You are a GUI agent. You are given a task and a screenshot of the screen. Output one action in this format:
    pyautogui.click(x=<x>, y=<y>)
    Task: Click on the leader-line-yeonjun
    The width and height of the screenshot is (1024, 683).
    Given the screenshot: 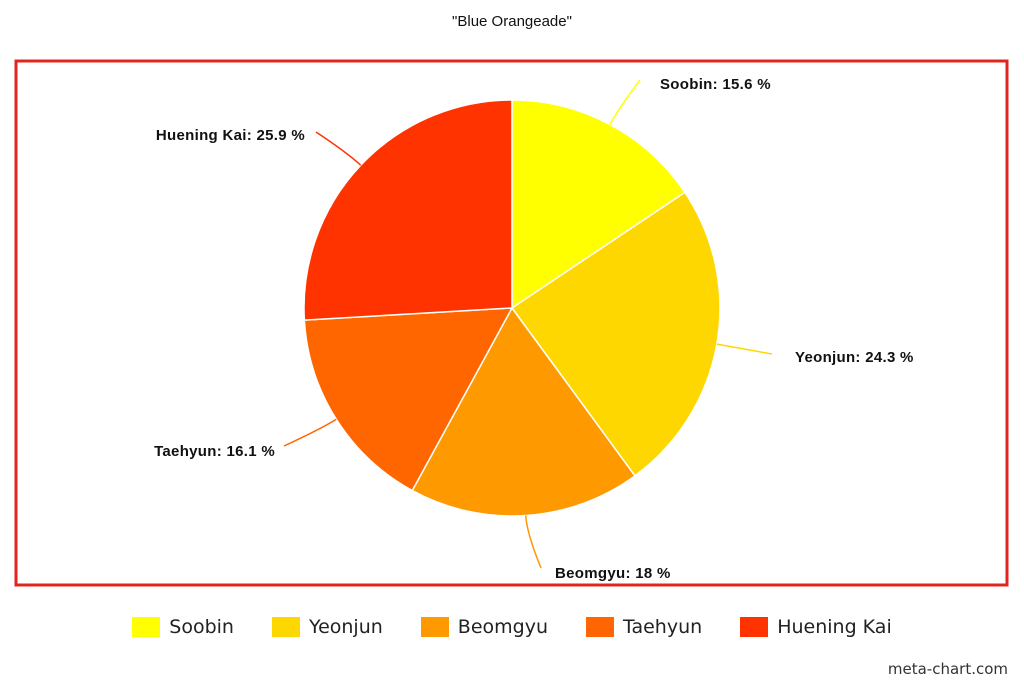 What is the action you would take?
    pyautogui.click(x=744, y=349)
    